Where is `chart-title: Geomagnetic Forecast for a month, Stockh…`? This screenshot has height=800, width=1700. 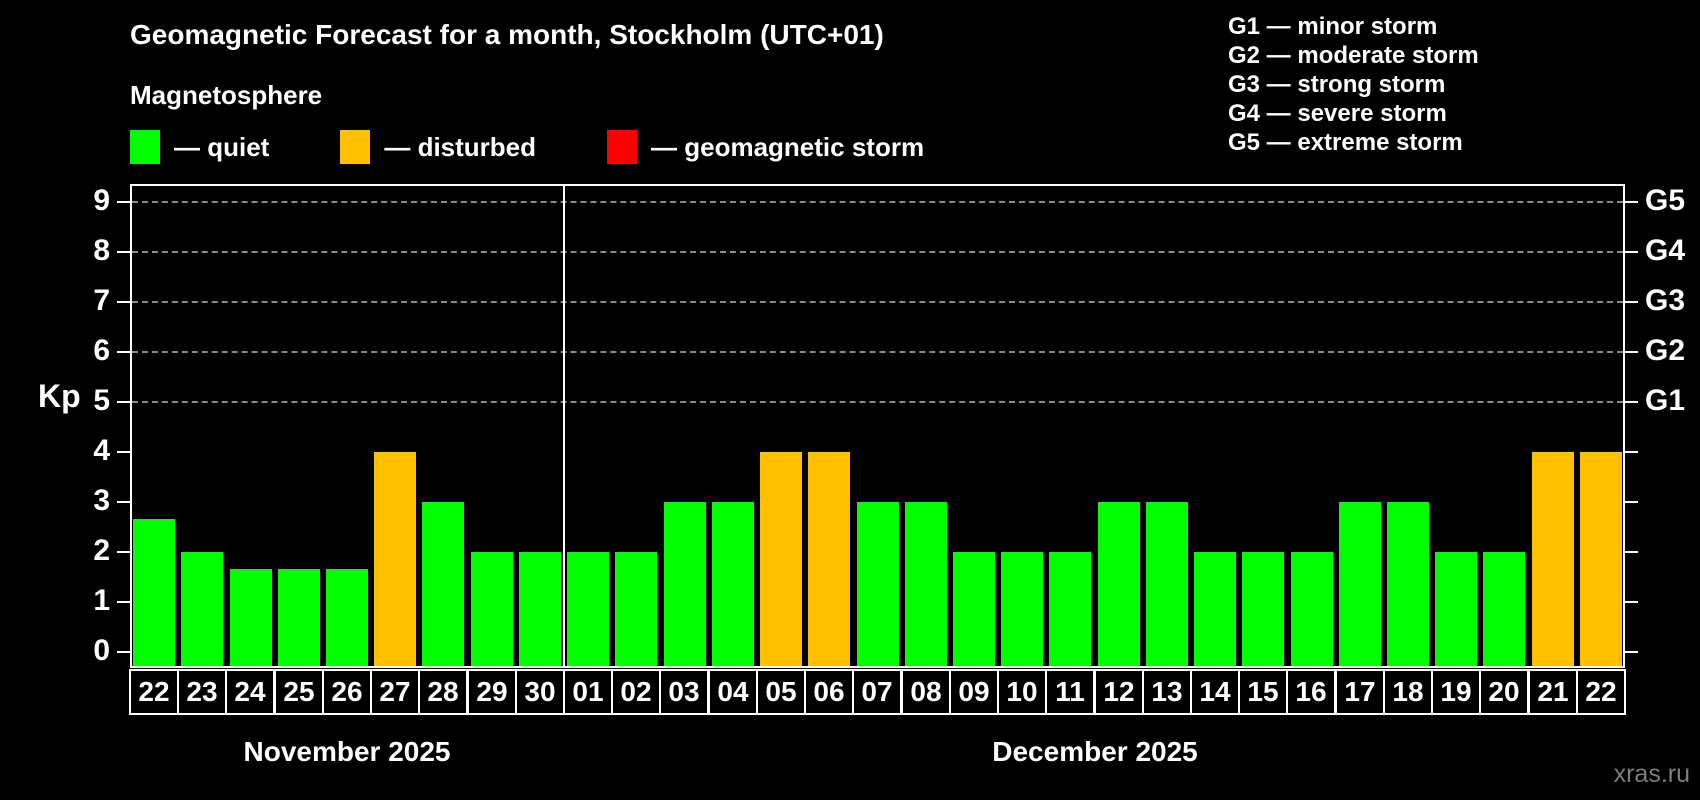
chart-title: Geomagnetic Forecast for a month, Stockh… is located at coordinates (507, 34).